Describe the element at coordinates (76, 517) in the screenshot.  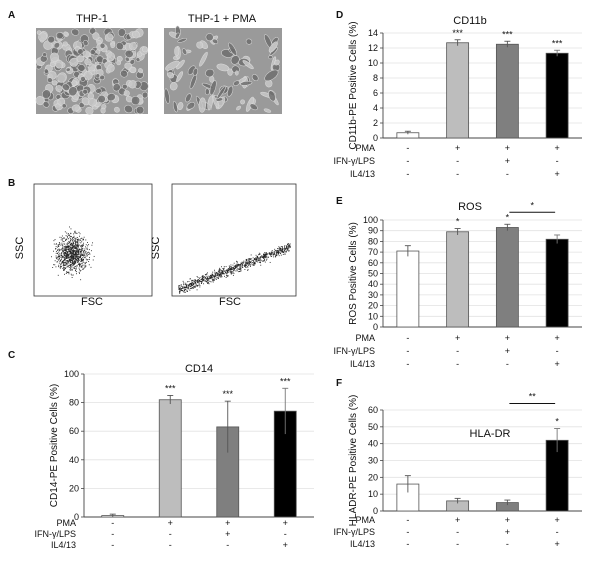
I see `y-tick-label: 0` at that location.